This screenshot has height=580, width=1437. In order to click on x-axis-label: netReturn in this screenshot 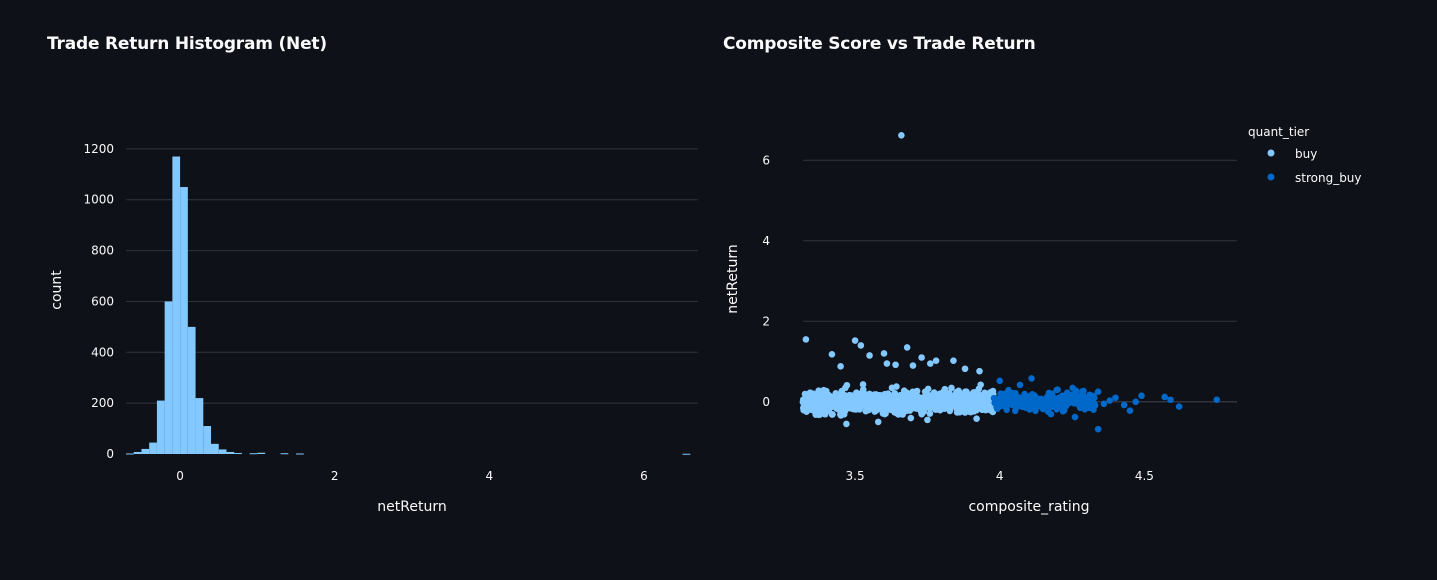, I will do `click(411, 507)`.